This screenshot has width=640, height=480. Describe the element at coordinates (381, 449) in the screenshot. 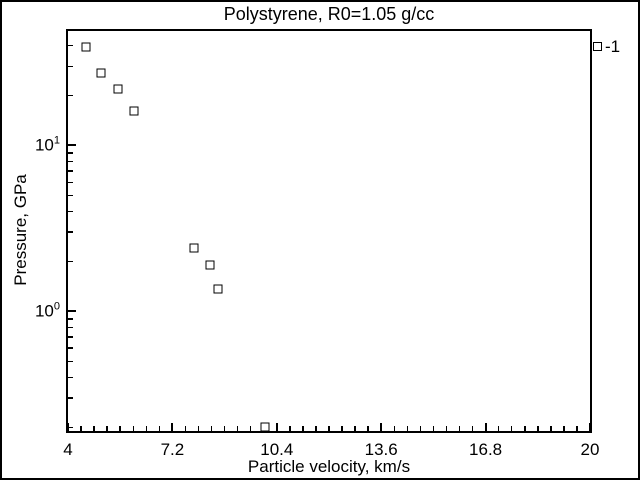

I see `x-axis-tick-label: 13.6` at that location.